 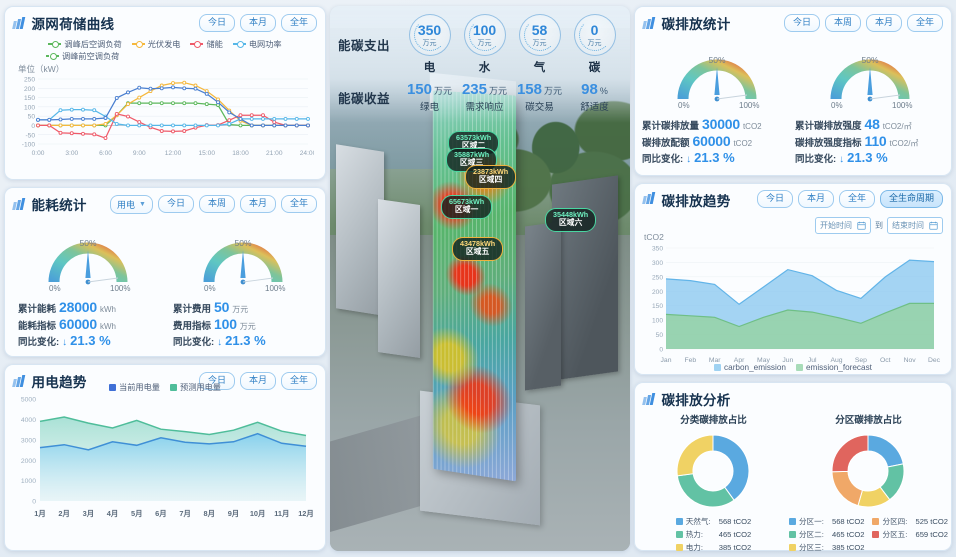 I want to click on revenue-item: 235 万元 需求响应, so click(x=484, y=97).